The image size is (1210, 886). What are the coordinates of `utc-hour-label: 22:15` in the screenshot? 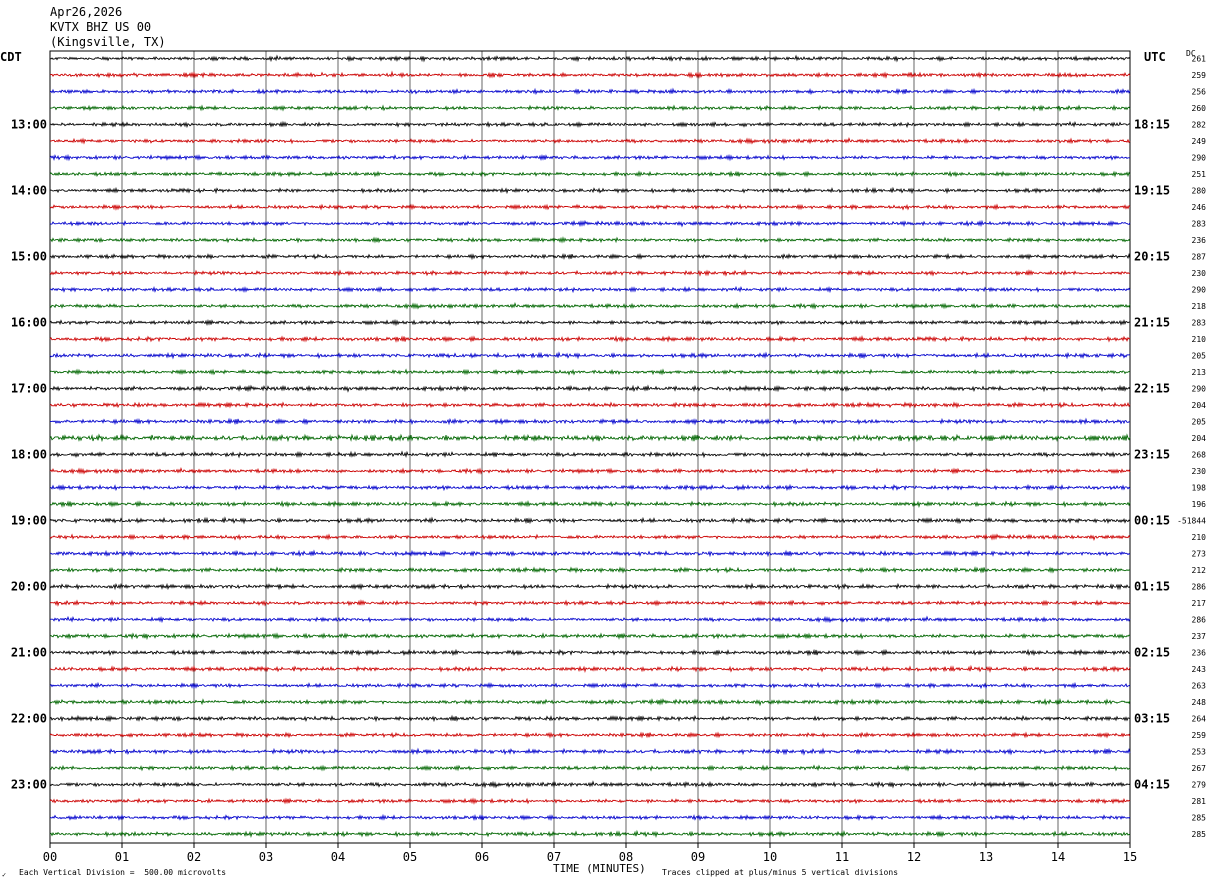 It's located at (1152, 389).